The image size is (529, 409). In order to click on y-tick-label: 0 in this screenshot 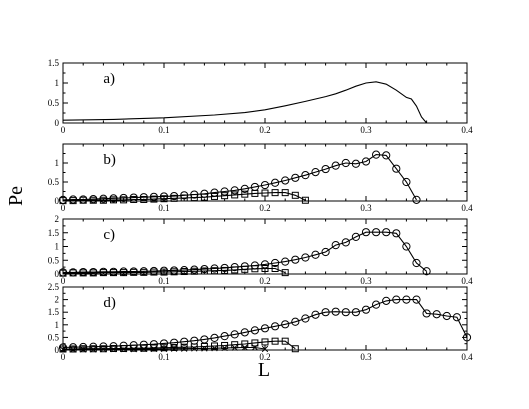, I will do `click(57, 201)`.